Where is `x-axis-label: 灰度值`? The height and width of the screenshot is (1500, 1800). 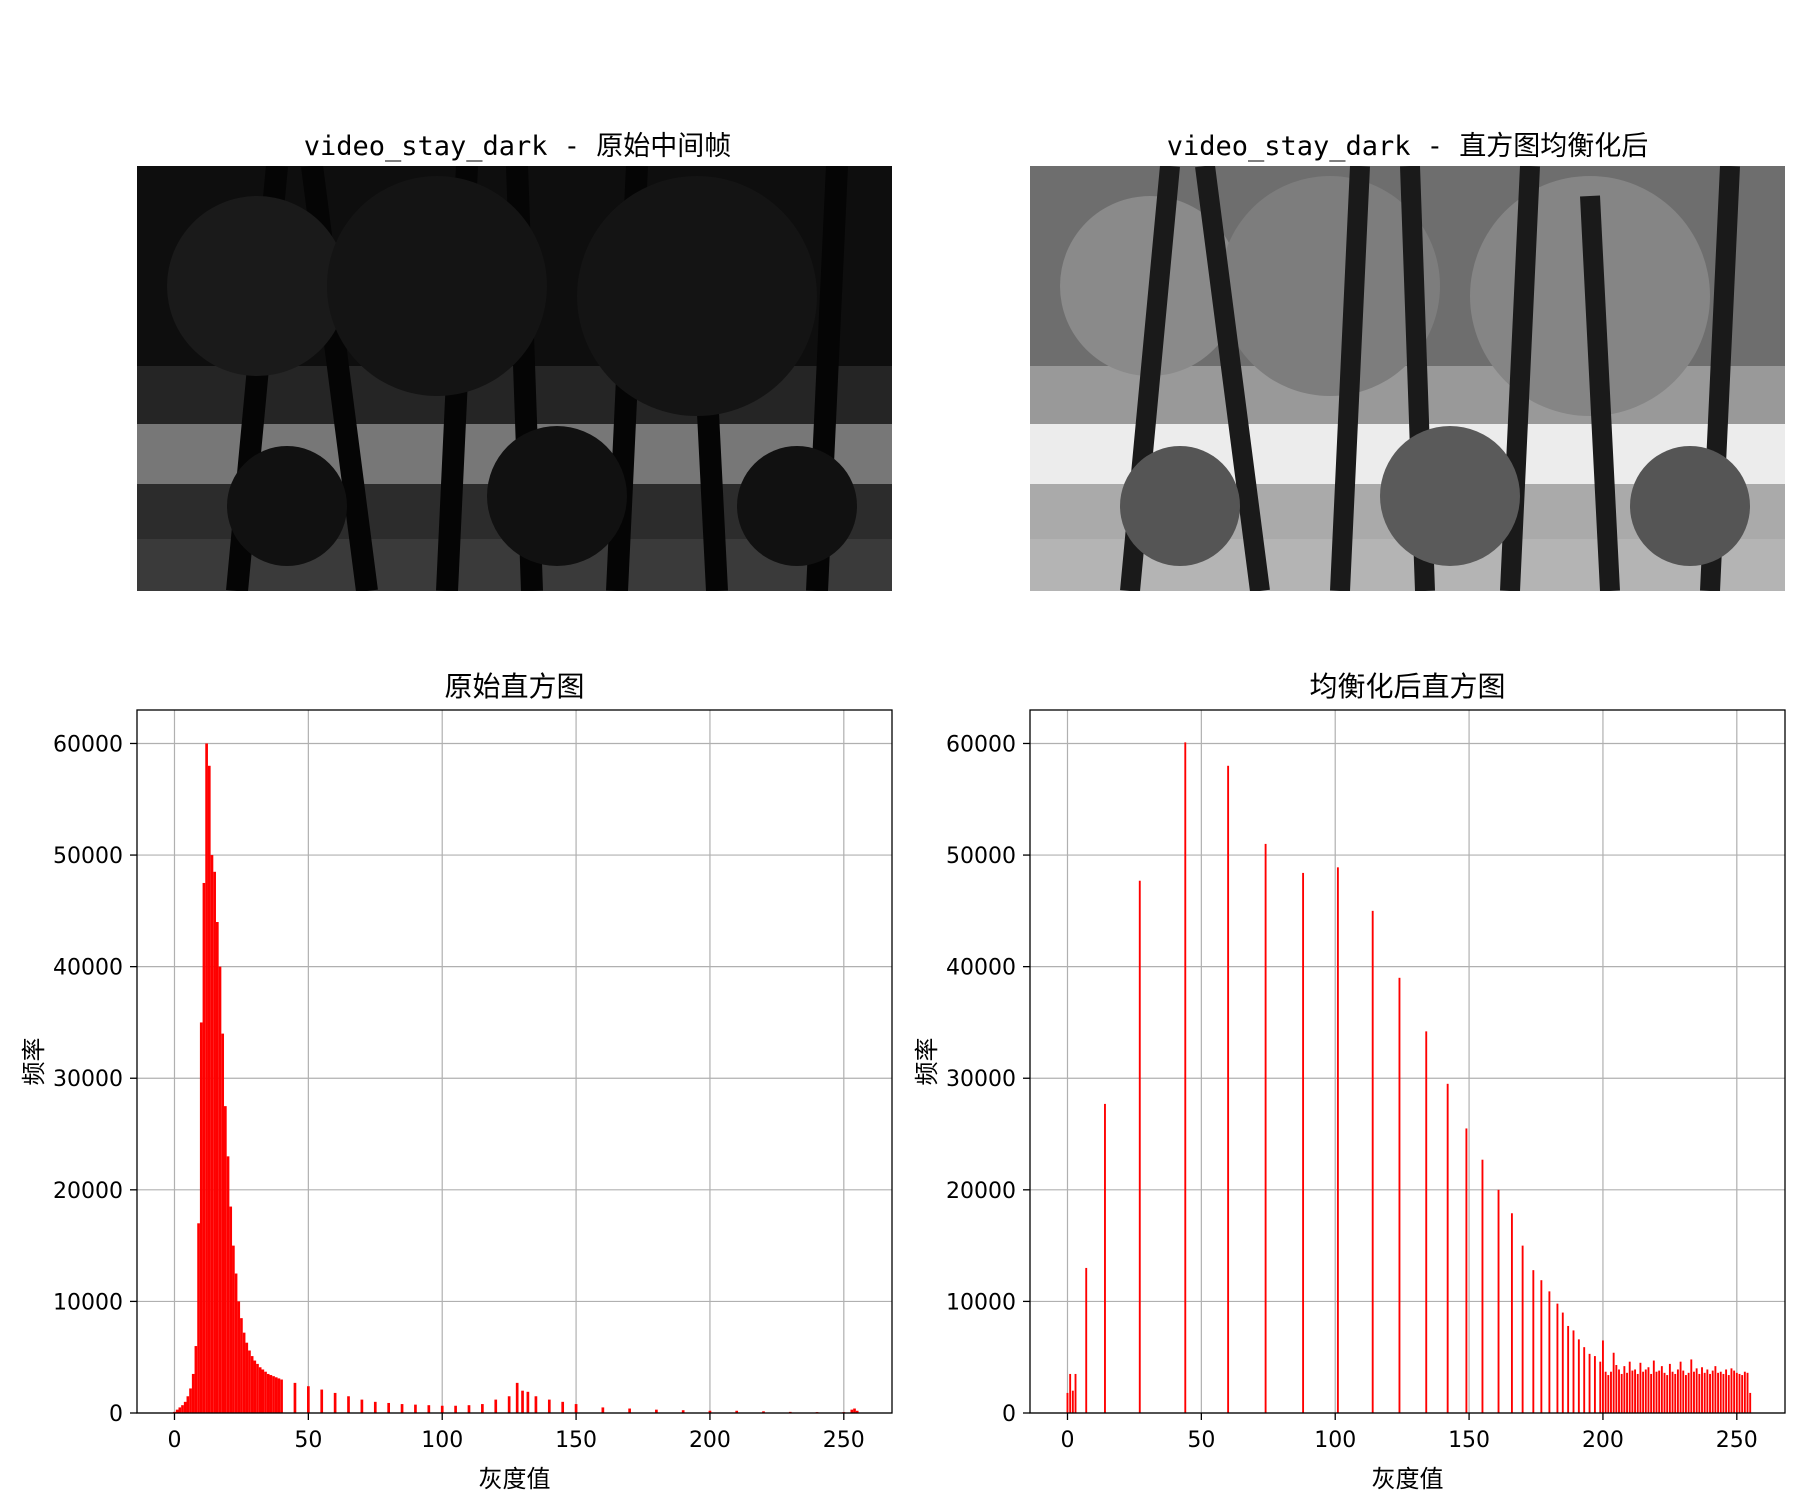
x-axis-label: 灰度值 is located at coordinates (515, 1479).